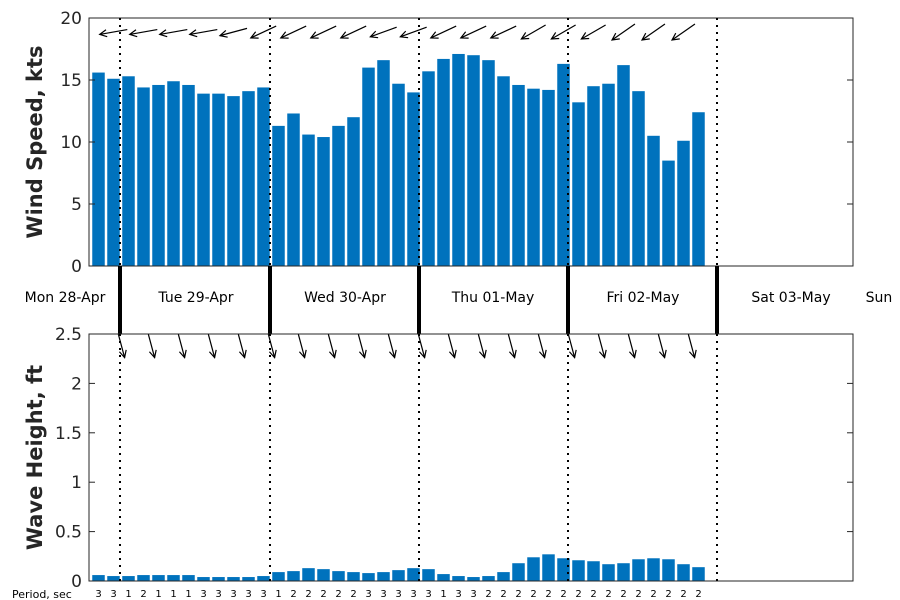  I want to click on wind-ylabel: Wind Speed, kts, so click(35, 141).